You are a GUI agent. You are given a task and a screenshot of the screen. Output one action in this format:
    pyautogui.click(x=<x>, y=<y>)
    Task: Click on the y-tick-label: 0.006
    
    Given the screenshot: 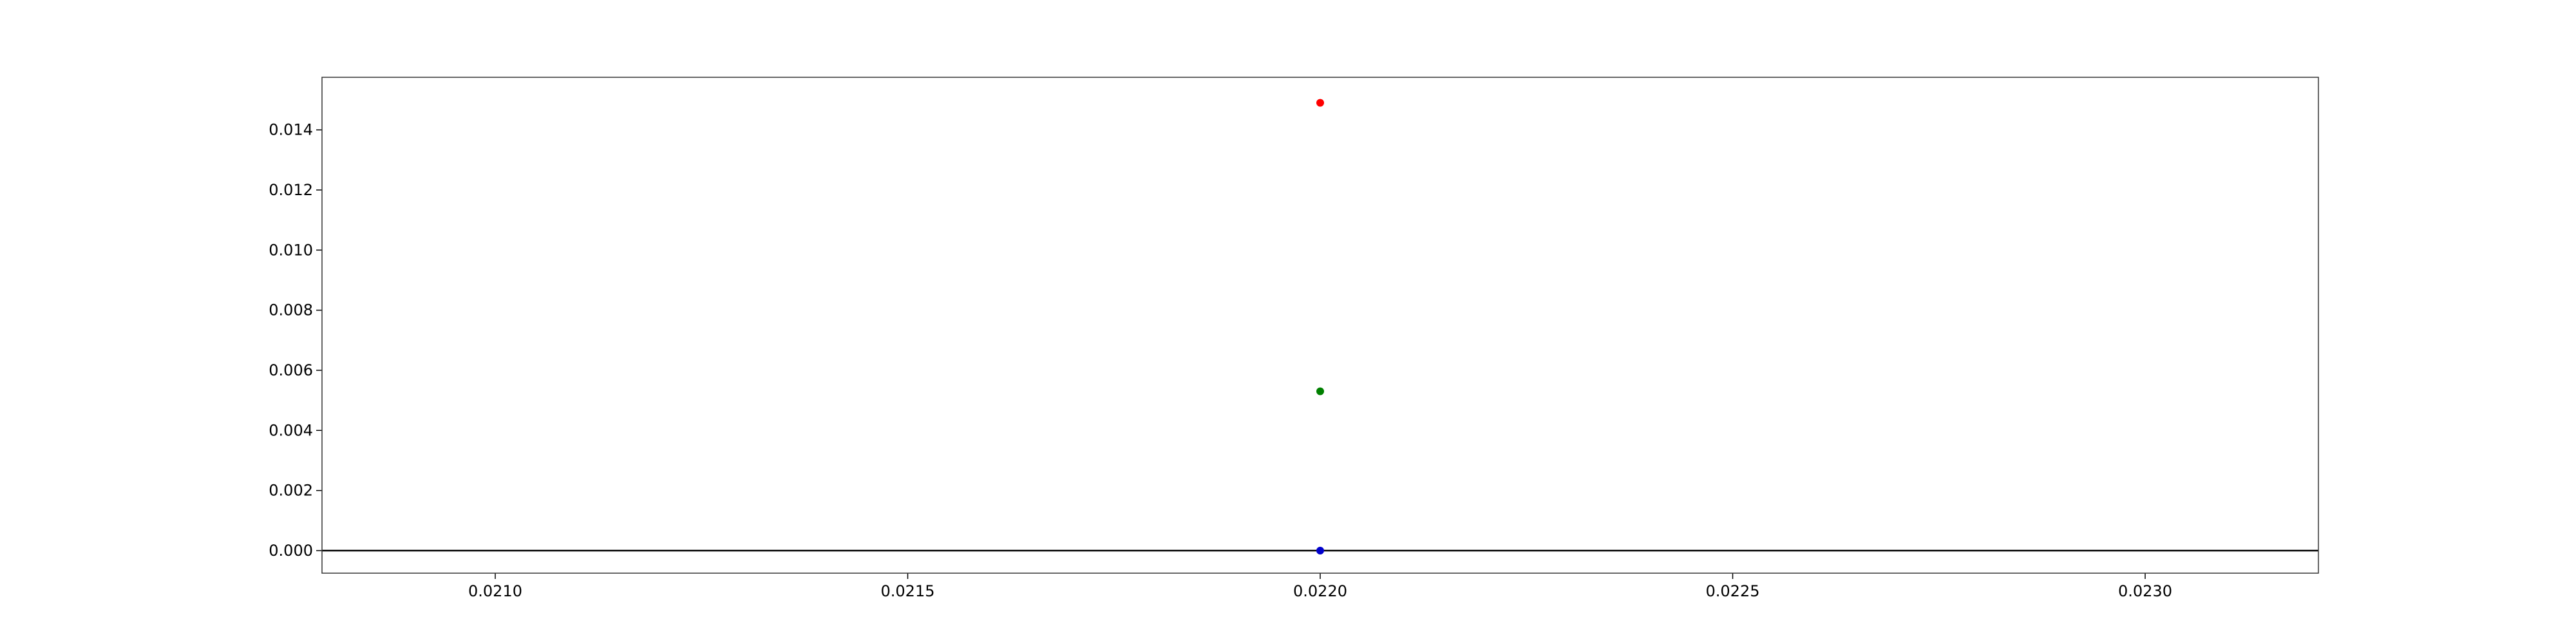 What is the action you would take?
    pyautogui.click(x=291, y=370)
    